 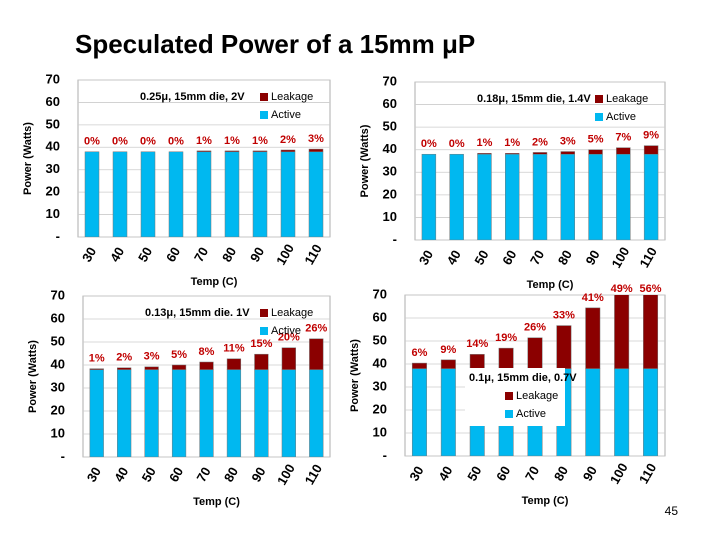 I want to click on subtitle: 0.13μ, 15mm die. 1V, so click(x=197, y=313).